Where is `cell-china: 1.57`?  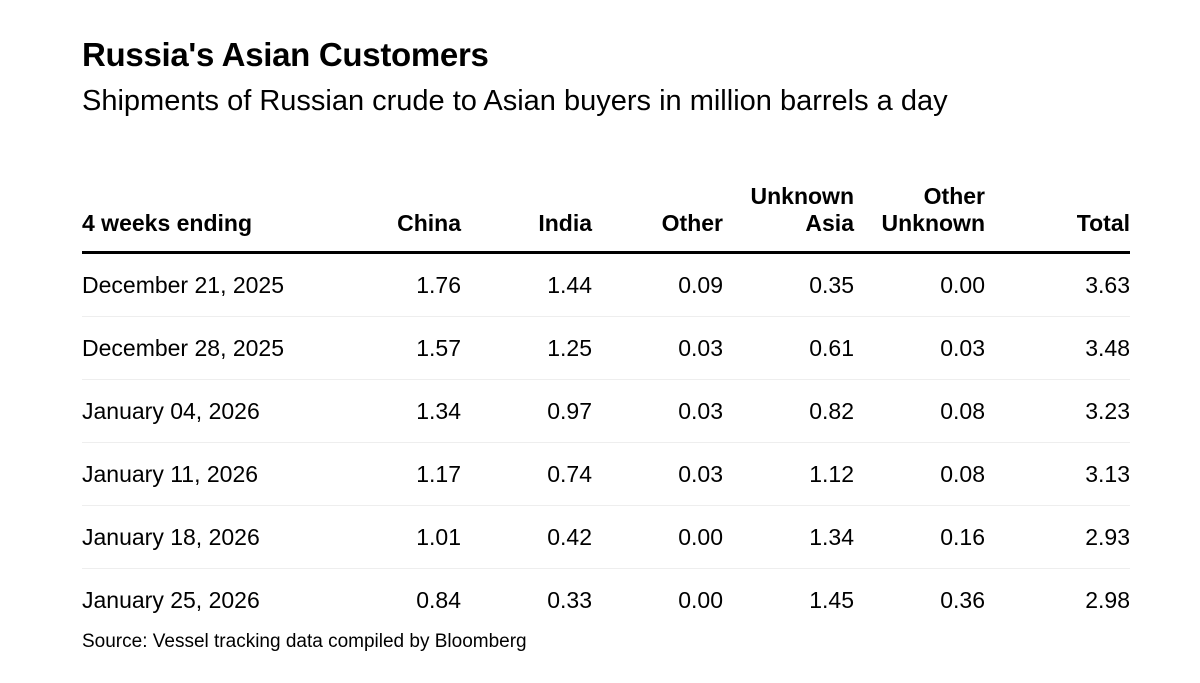 cell-china: 1.57 is located at coordinates (395, 348).